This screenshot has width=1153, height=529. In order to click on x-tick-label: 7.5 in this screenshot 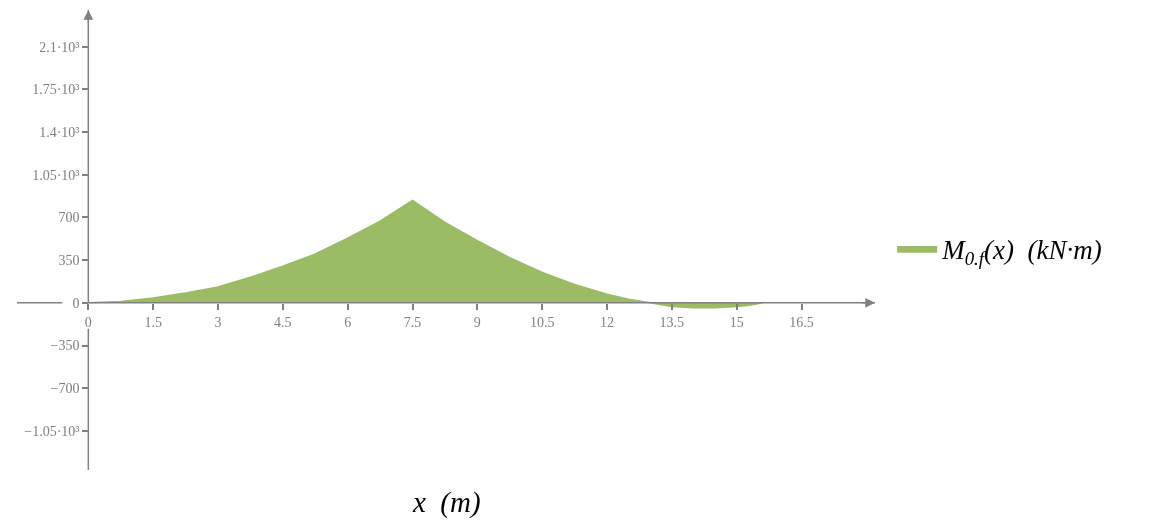, I will do `click(412, 322)`.